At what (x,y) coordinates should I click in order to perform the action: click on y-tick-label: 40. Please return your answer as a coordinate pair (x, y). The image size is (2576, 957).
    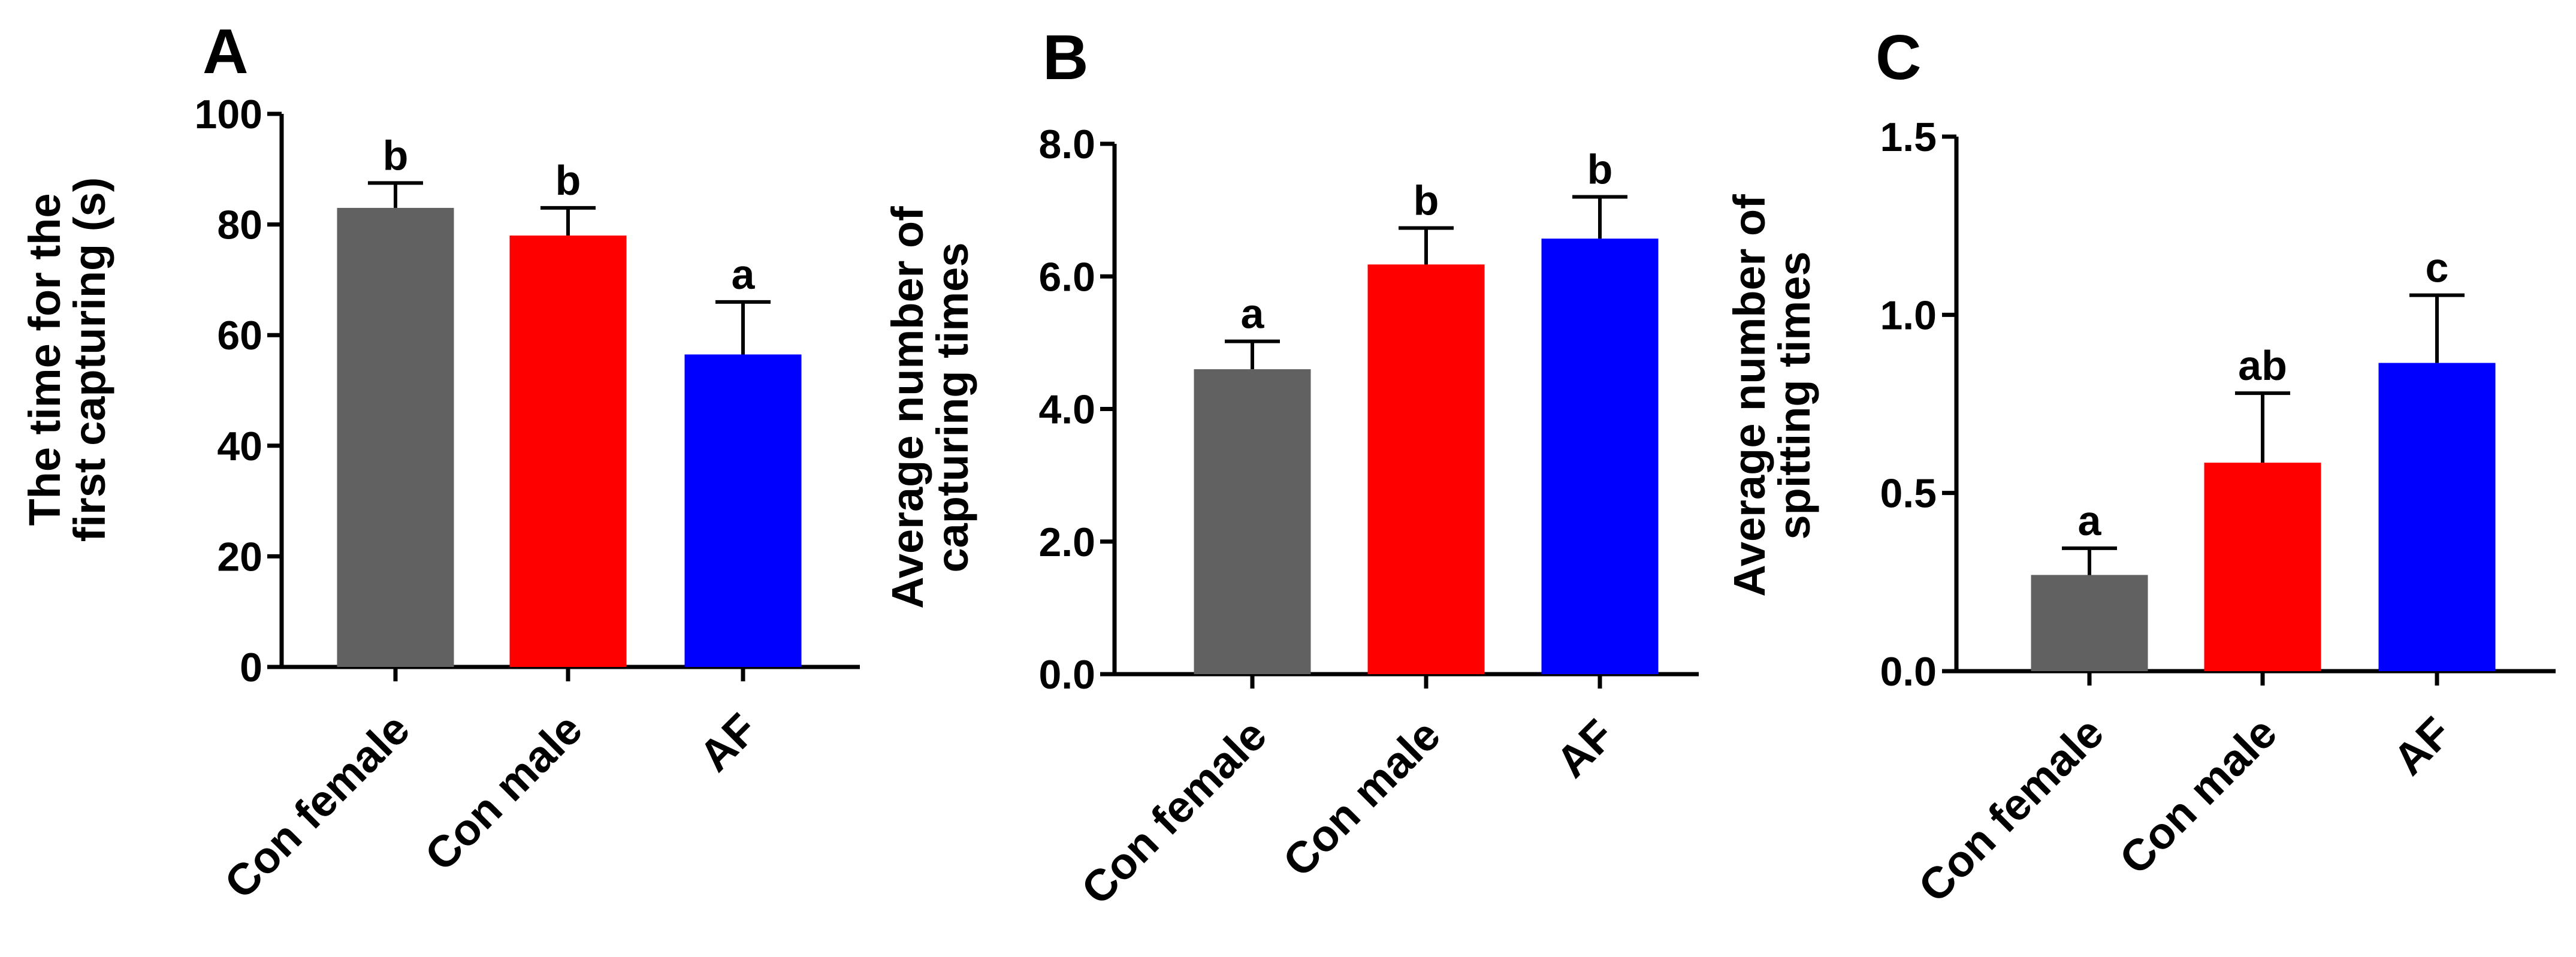
    Looking at the image, I should click on (240, 446).